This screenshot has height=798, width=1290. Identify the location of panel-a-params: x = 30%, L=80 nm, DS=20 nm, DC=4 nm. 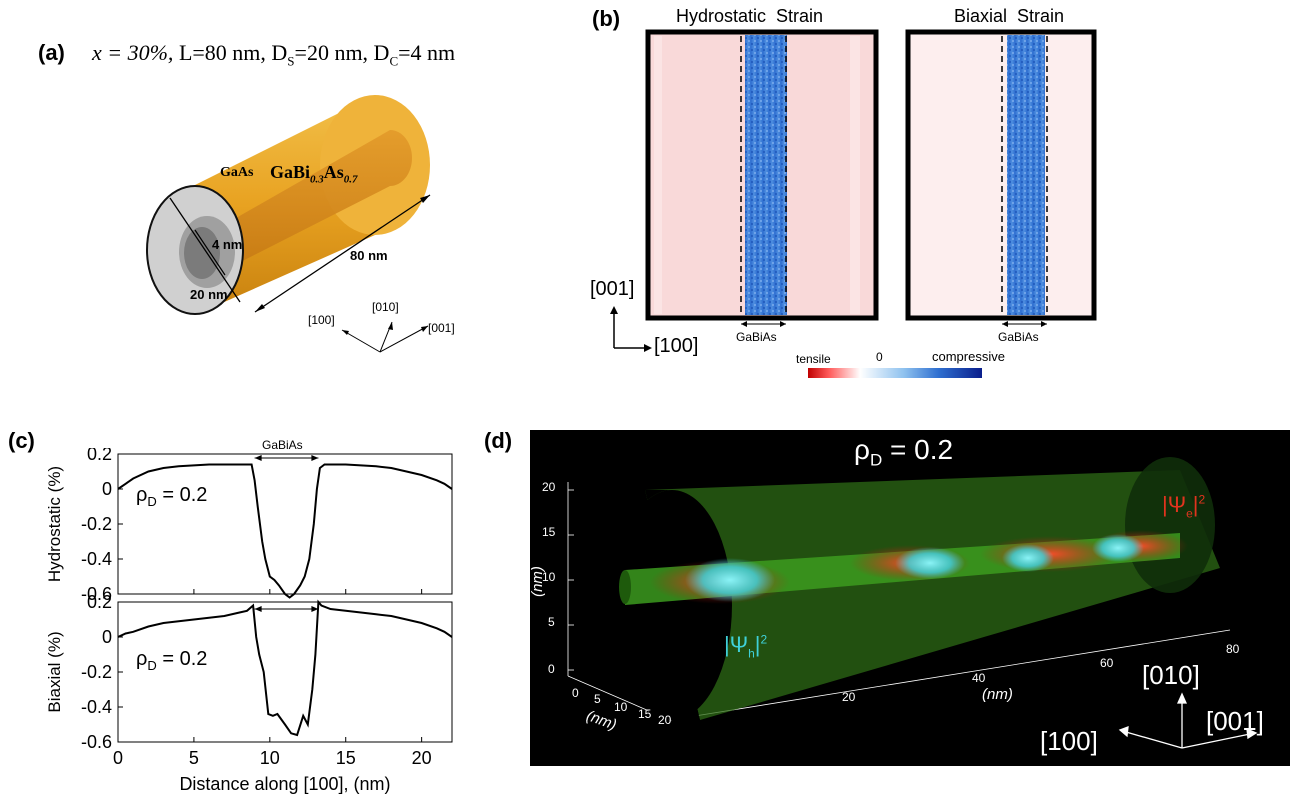
(273, 54).